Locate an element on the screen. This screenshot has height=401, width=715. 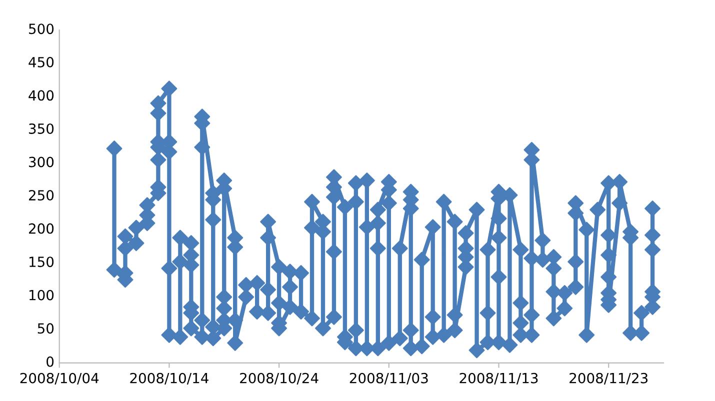
y-tick-label: 50 is located at coordinates (46, 328).